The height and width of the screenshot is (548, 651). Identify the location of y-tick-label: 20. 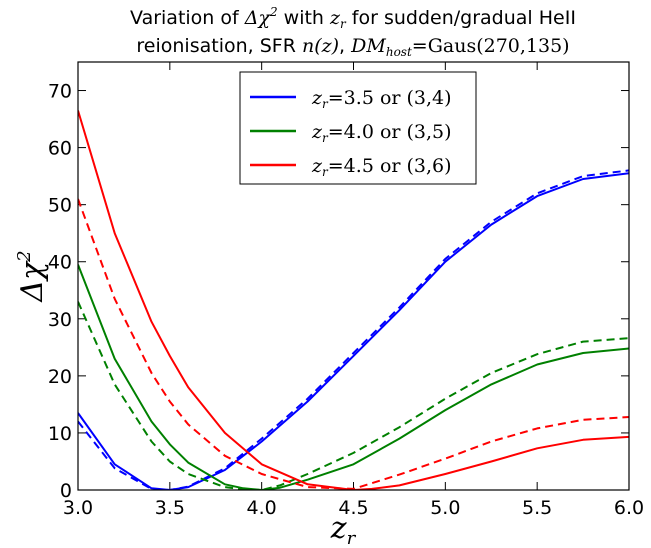
(60, 377).